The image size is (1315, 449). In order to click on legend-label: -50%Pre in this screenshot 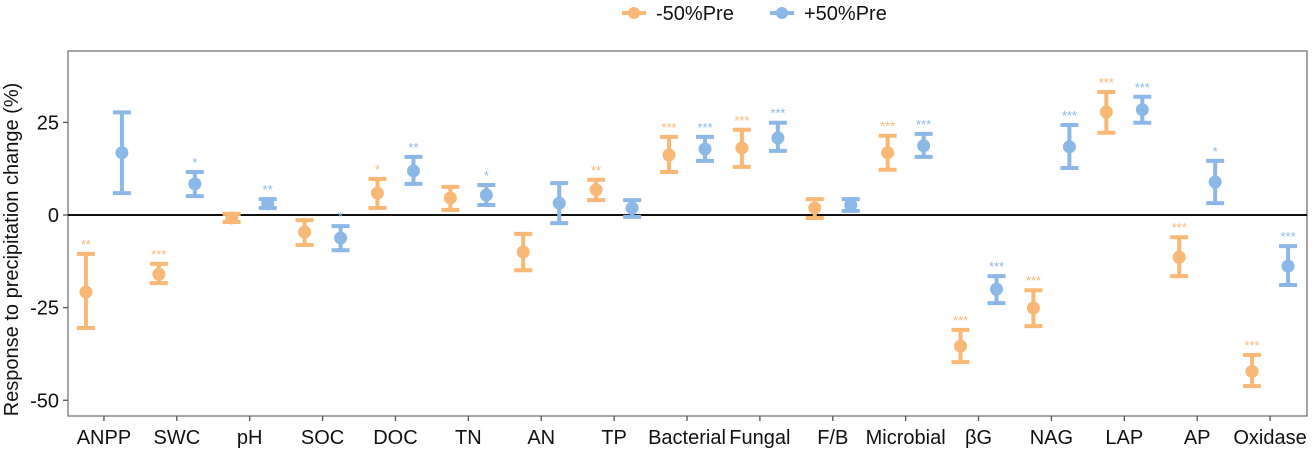, I will do `click(695, 14)`.